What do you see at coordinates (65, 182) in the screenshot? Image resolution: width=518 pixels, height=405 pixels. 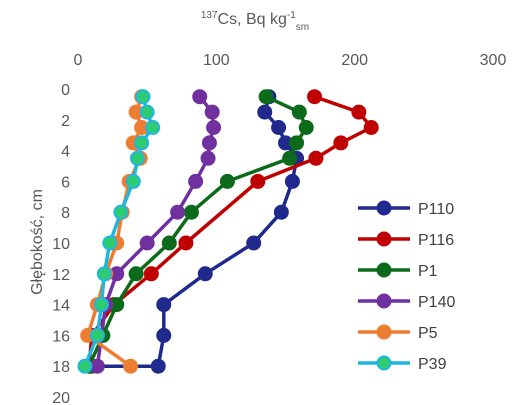 I see `y-tick-label: 6` at bounding box center [65, 182].